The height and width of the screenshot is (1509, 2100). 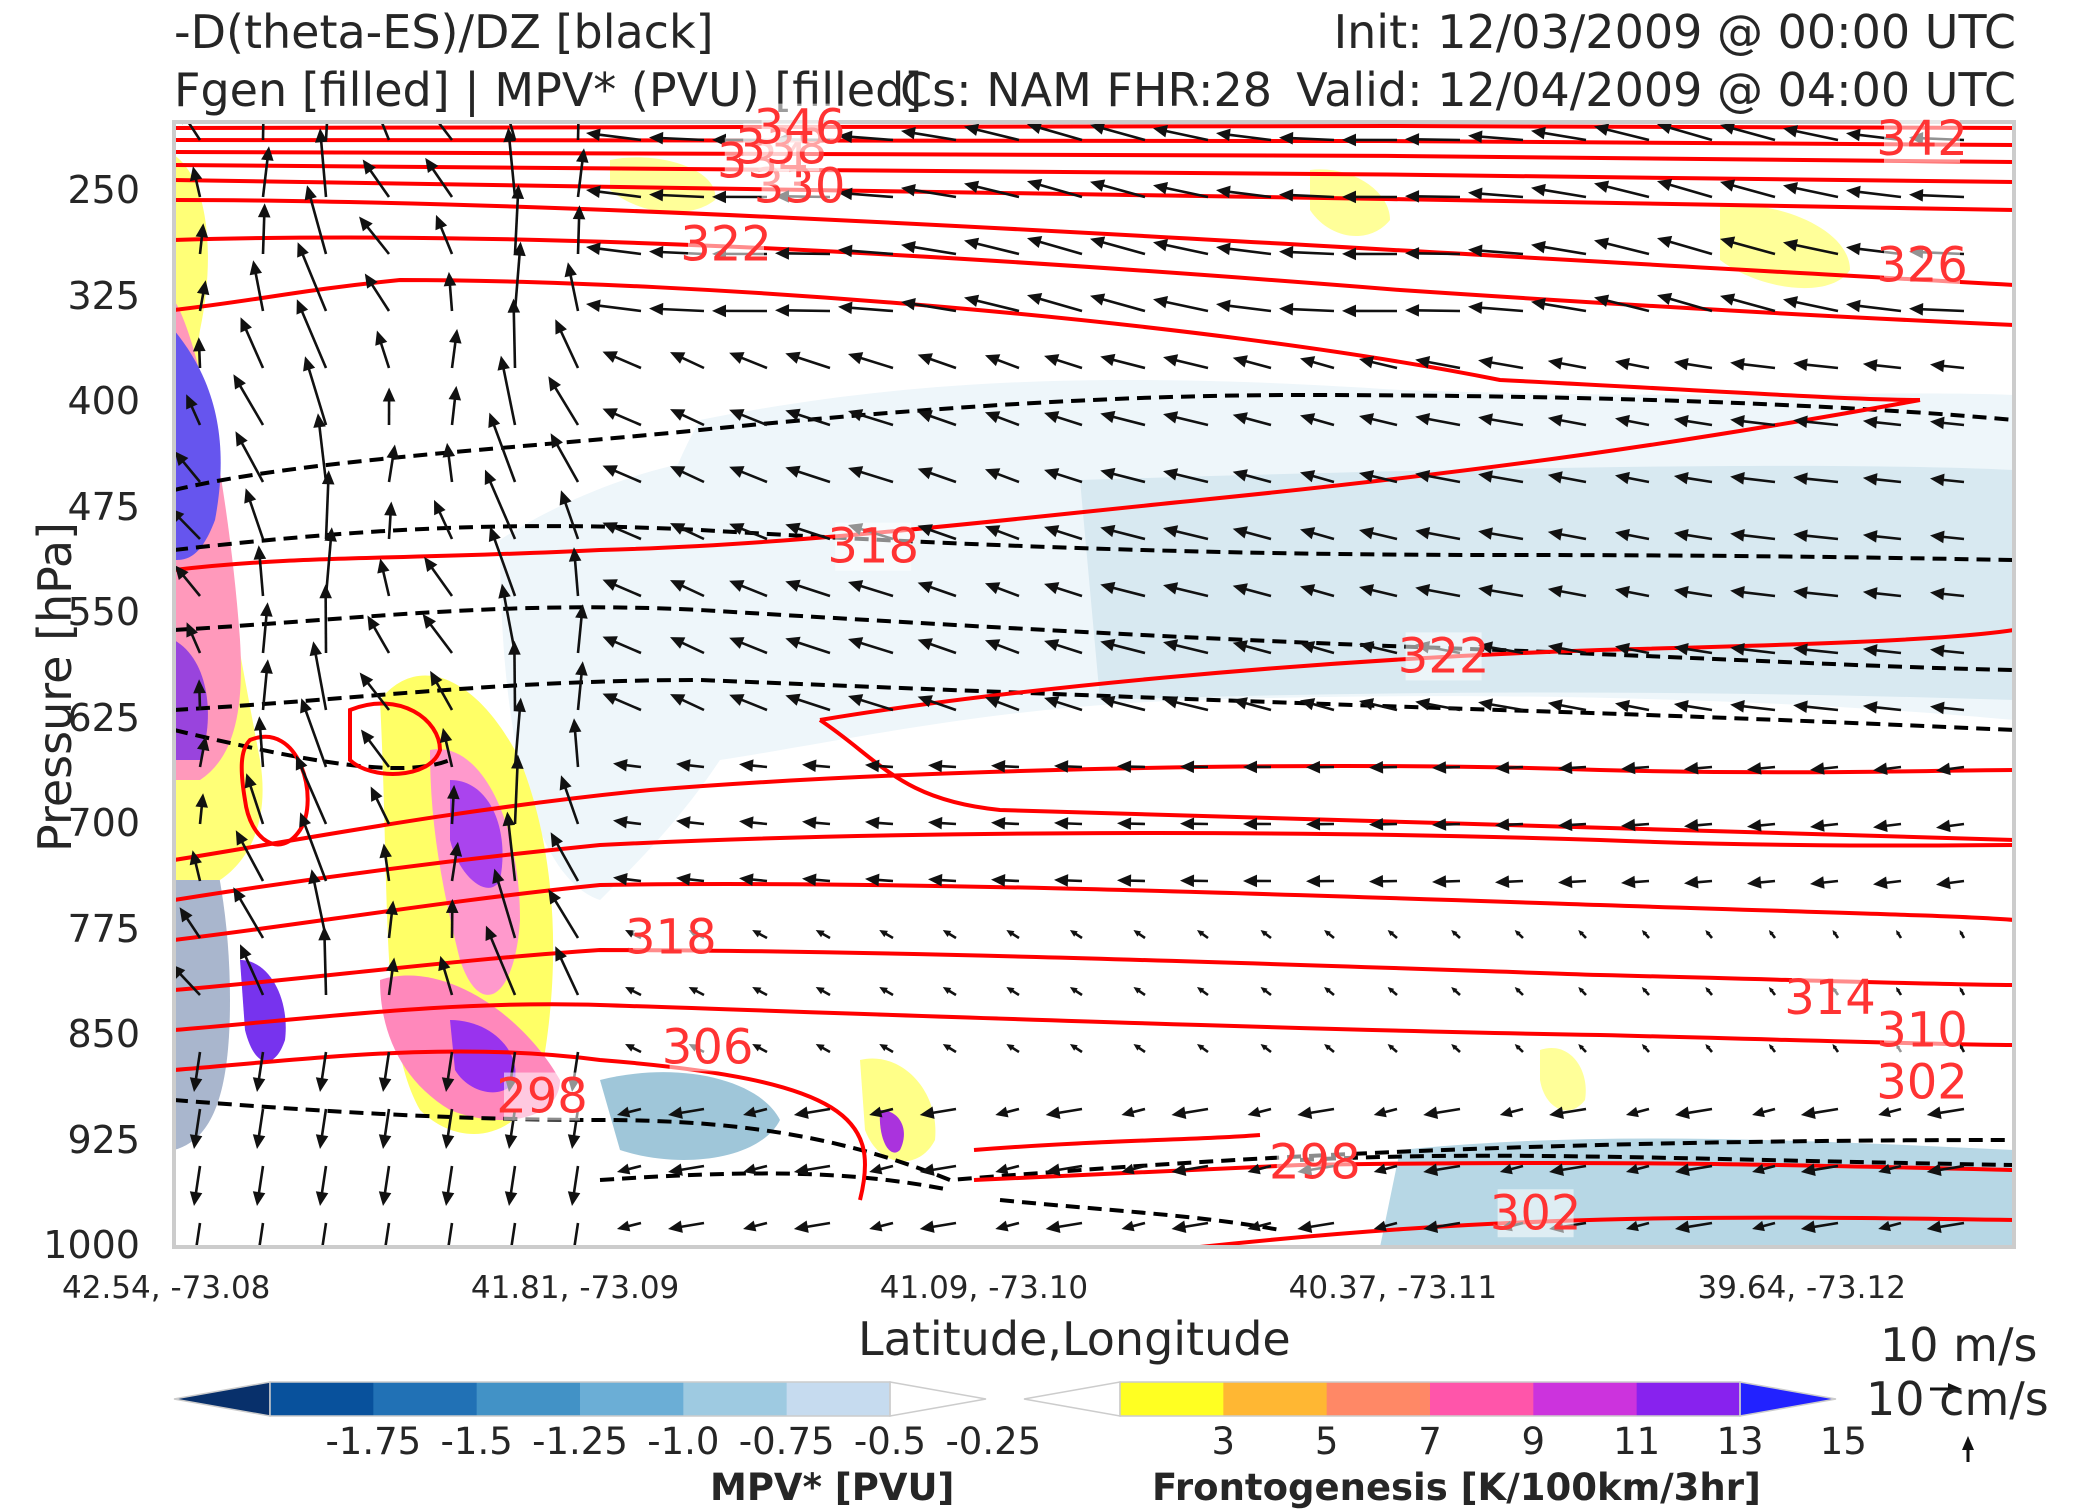 I want to click on colorbar-tick-label: -1.5, so click(x=477, y=1441).